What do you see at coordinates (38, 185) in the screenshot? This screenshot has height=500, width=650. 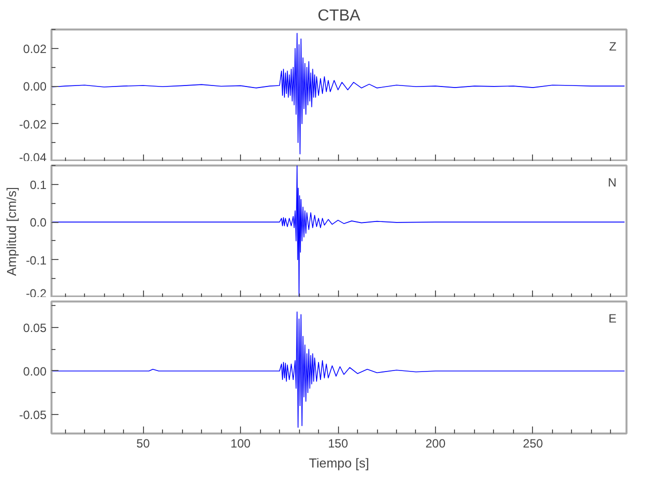 I see `y-tick-label: 0.1` at bounding box center [38, 185].